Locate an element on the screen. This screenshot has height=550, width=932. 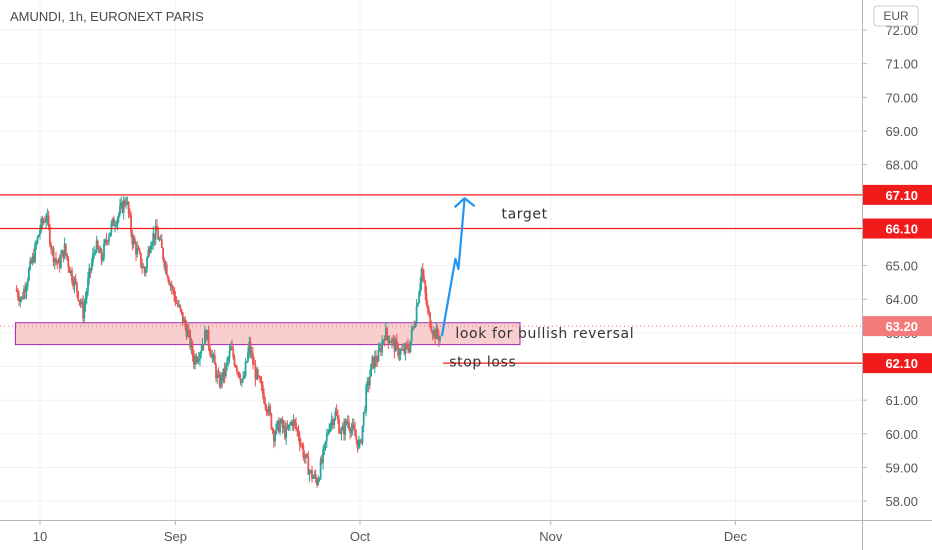
price-tick-label: 59.00 is located at coordinates (901, 467).